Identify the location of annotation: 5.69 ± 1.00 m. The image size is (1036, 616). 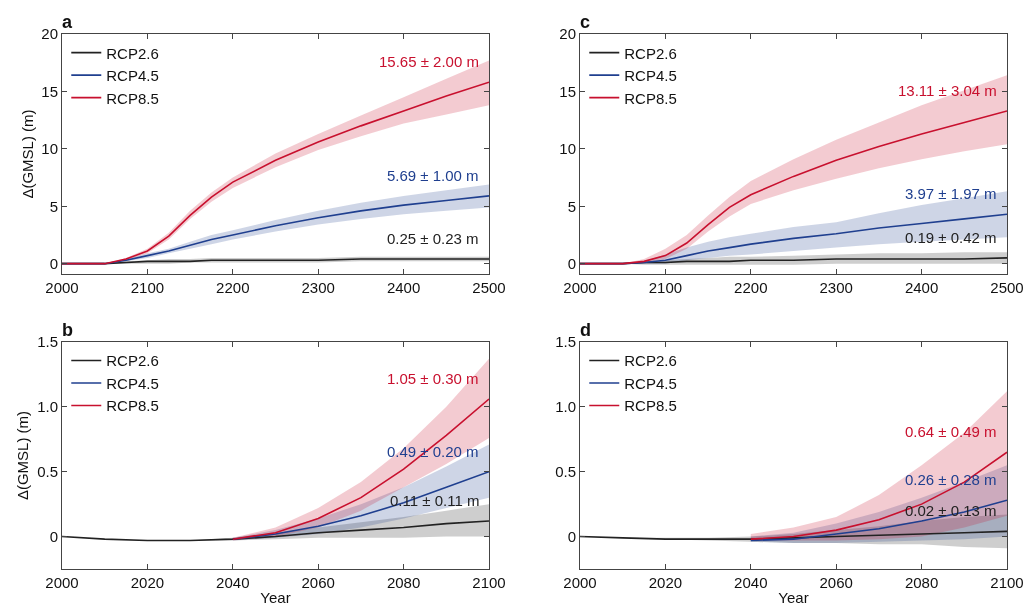
(433, 175).